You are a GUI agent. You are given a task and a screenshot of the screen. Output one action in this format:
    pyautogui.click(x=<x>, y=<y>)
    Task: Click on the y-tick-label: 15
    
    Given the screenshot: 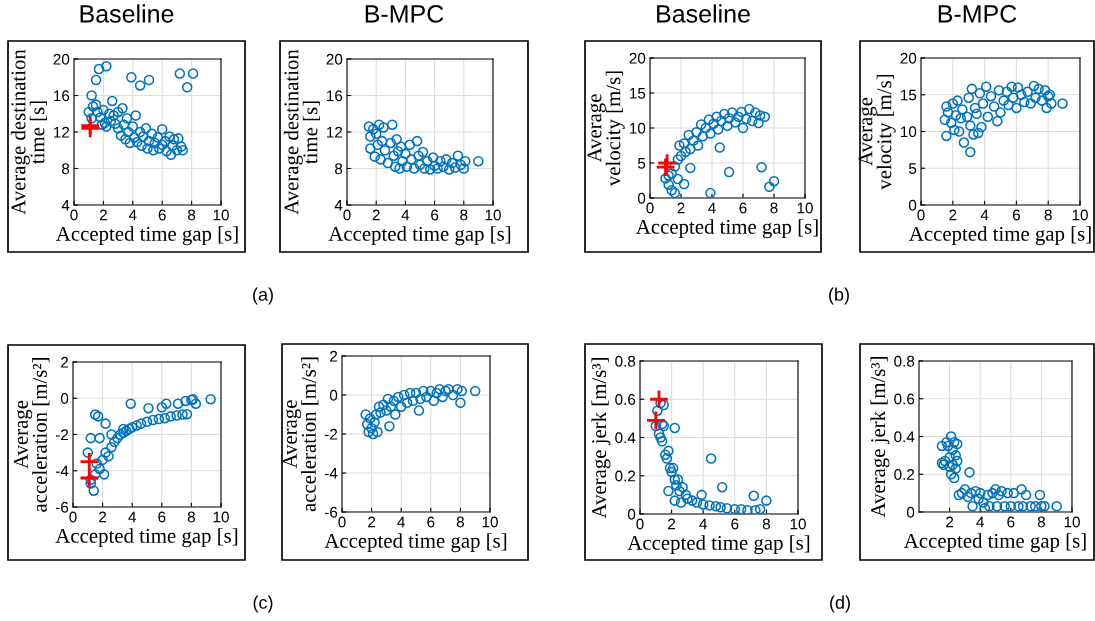 What is the action you would take?
    pyautogui.click(x=909, y=95)
    